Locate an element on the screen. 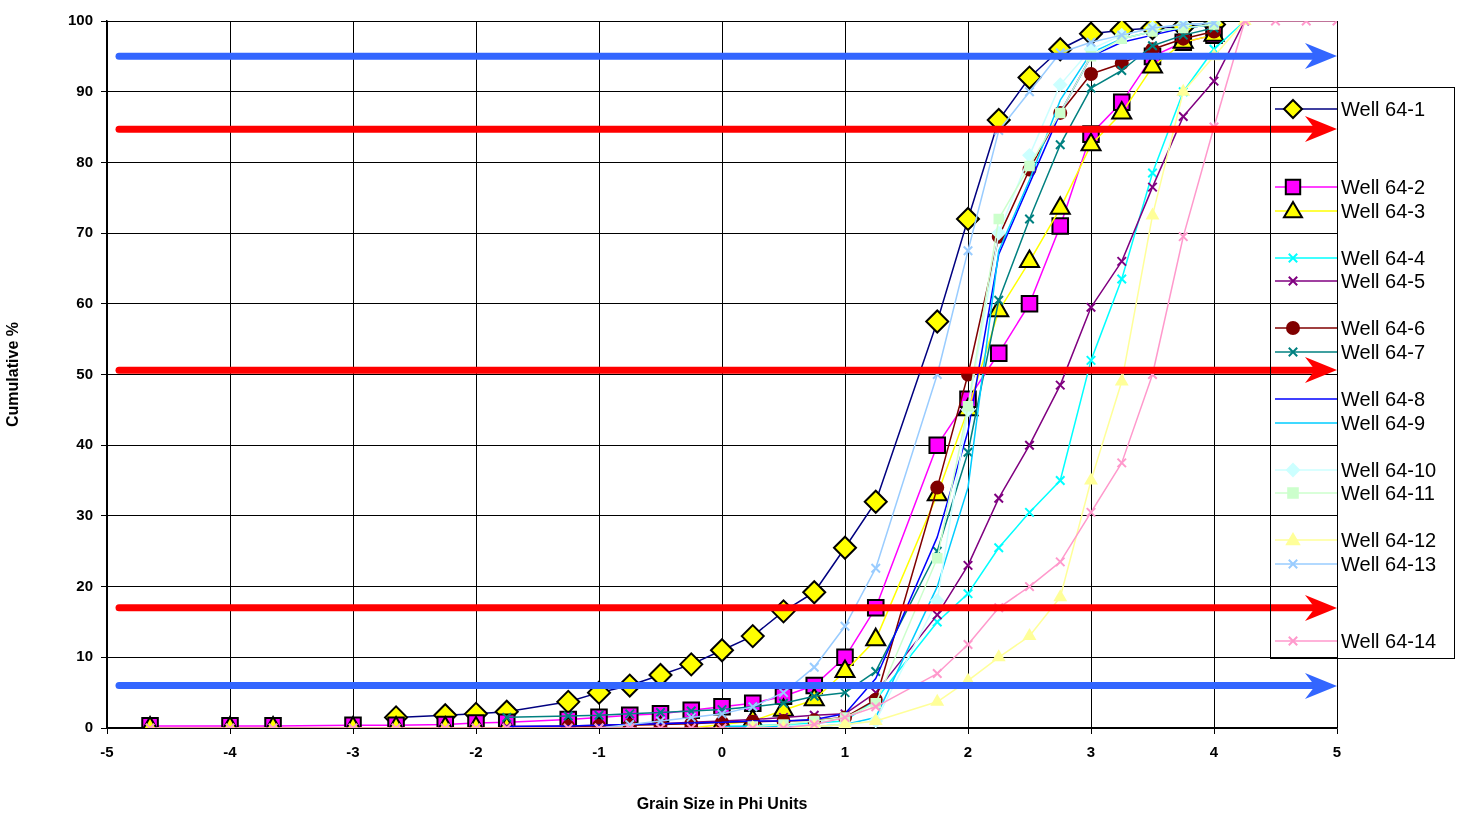  legend-label: Well 64-8 is located at coordinates (1383, 399).